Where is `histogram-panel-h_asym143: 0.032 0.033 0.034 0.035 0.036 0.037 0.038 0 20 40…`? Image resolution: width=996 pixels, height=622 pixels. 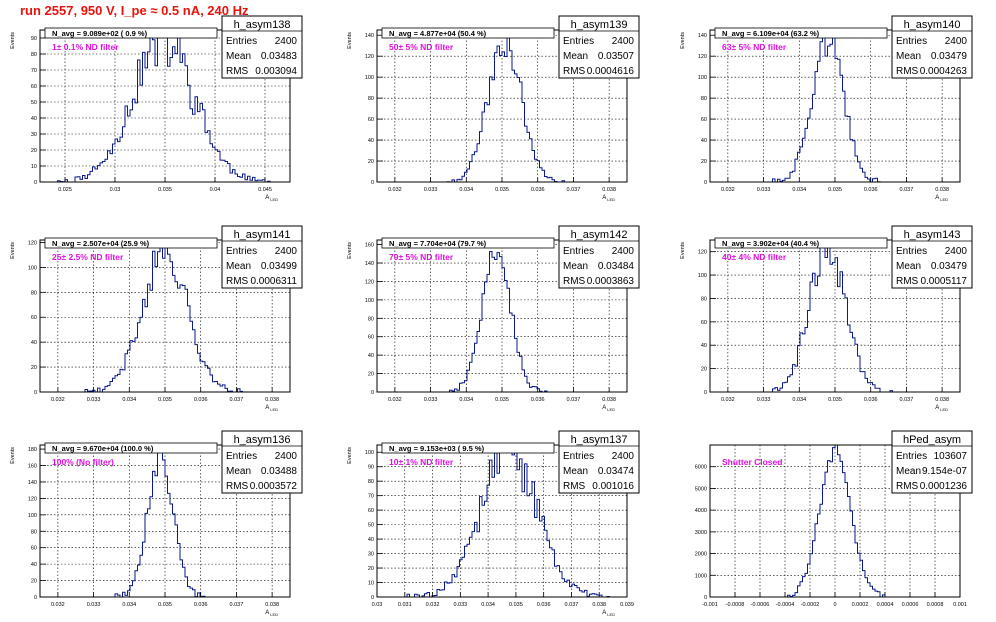
histogram-panel-h_asym143: 0.032 0.033 0.034 0.035 0.036 0.037 0.038 0 20 40… is located at coordinates (826, 318).